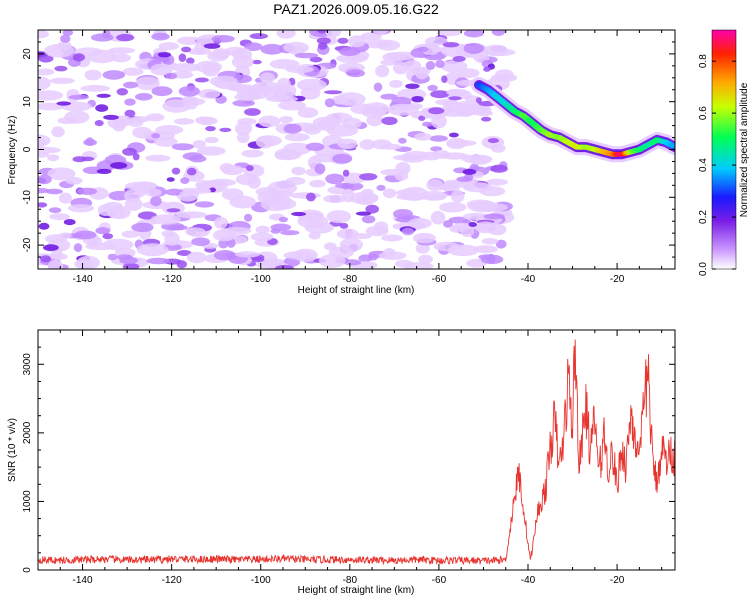 The image size is (750, 600). What do you see at coordinates (717, 165) in the screenshot?
I see `colorbar-ticks: 0.0 0.2 0.4 0.6 0.8` at bounding box center [717, 165].